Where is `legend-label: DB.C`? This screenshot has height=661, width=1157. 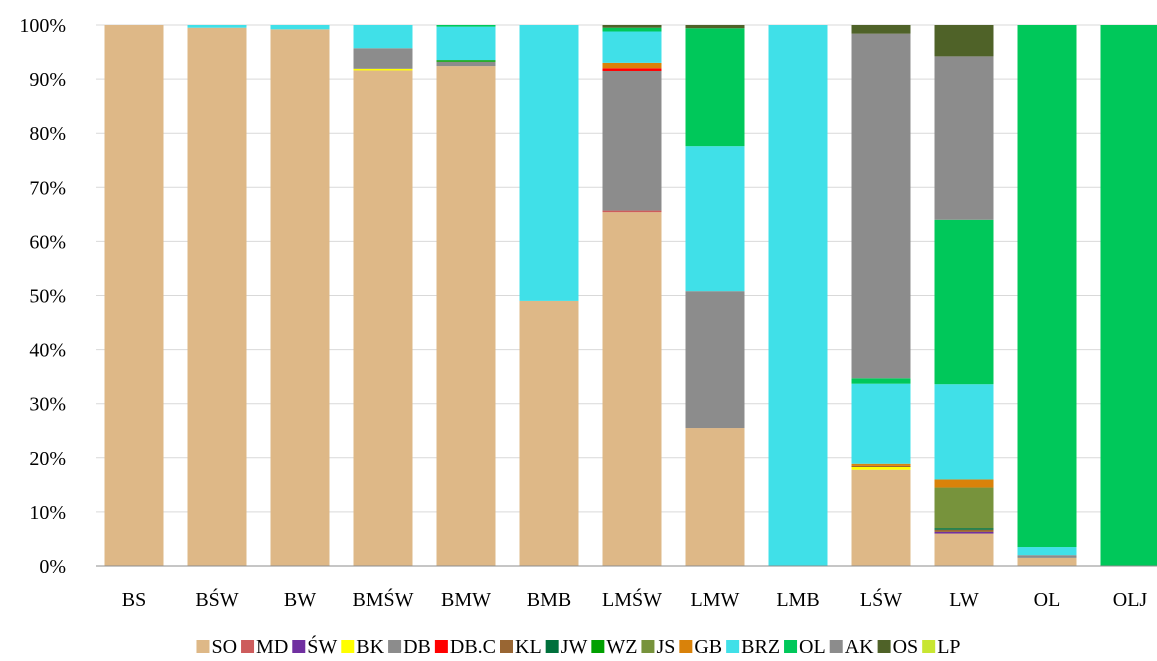
legend-label: DB.C is located at coordinates (473, 647).